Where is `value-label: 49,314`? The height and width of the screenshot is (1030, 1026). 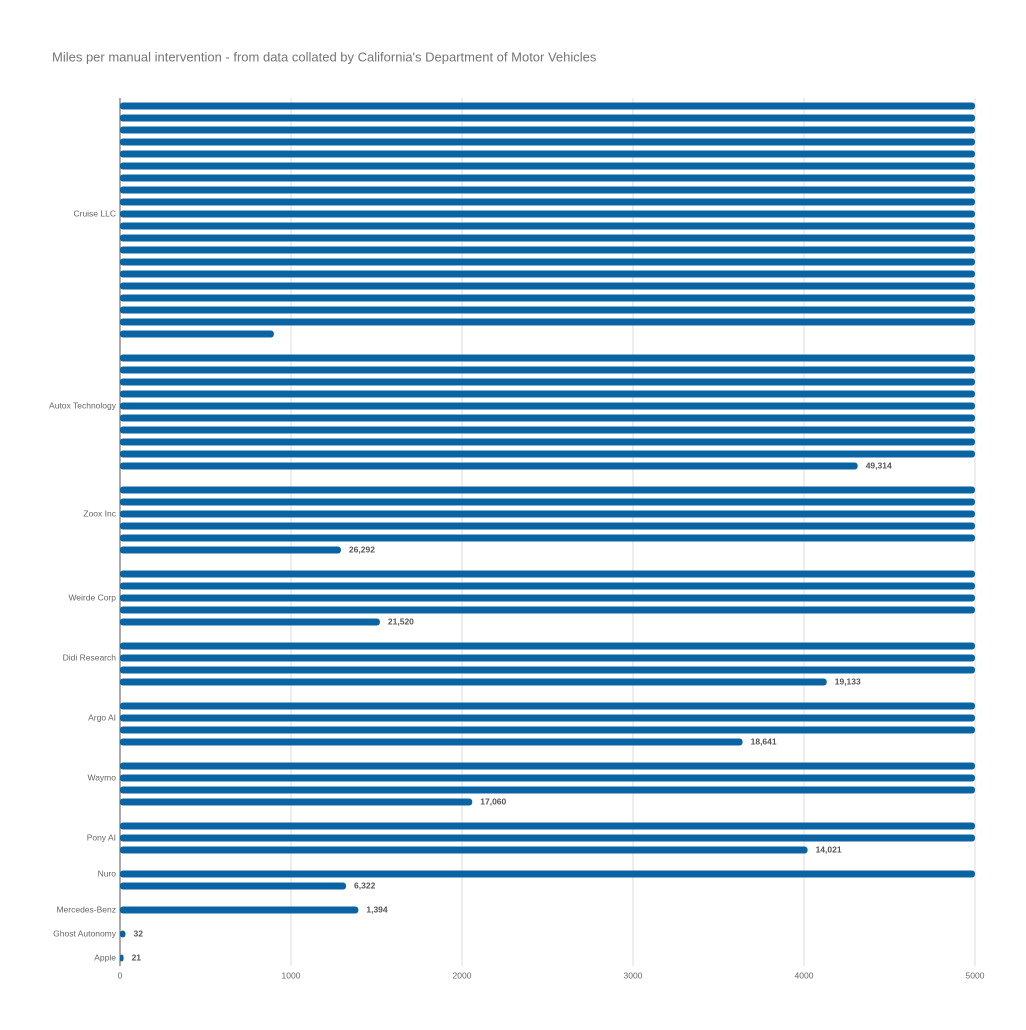 value-label: 49,314 is located at coordinates (879, 465).